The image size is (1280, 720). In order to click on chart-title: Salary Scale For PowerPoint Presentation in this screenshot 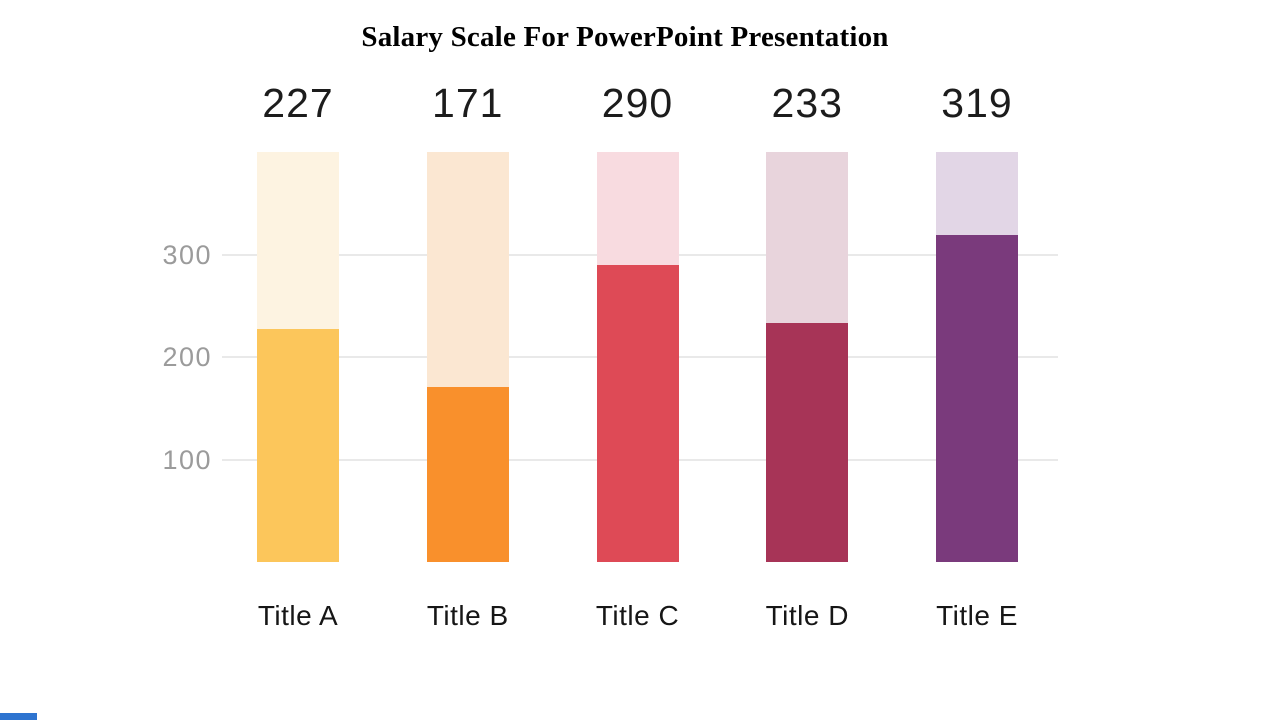, I will do `click(625, 37)`.